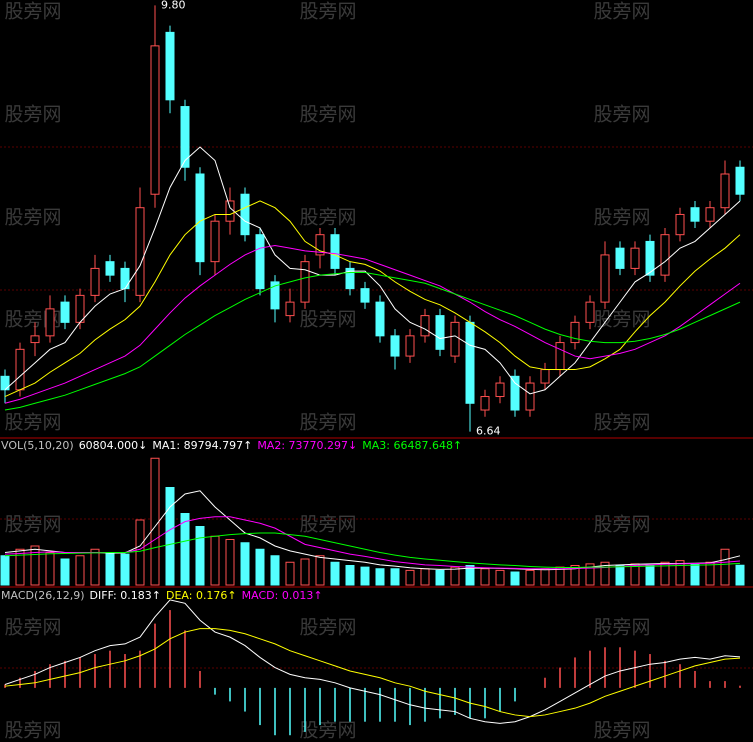 This screenshot has height=742, width=753. Describe the element at coordinates (43, 595) in the screenshot. I see `header-item: MACD(26,12,9)` at that location.